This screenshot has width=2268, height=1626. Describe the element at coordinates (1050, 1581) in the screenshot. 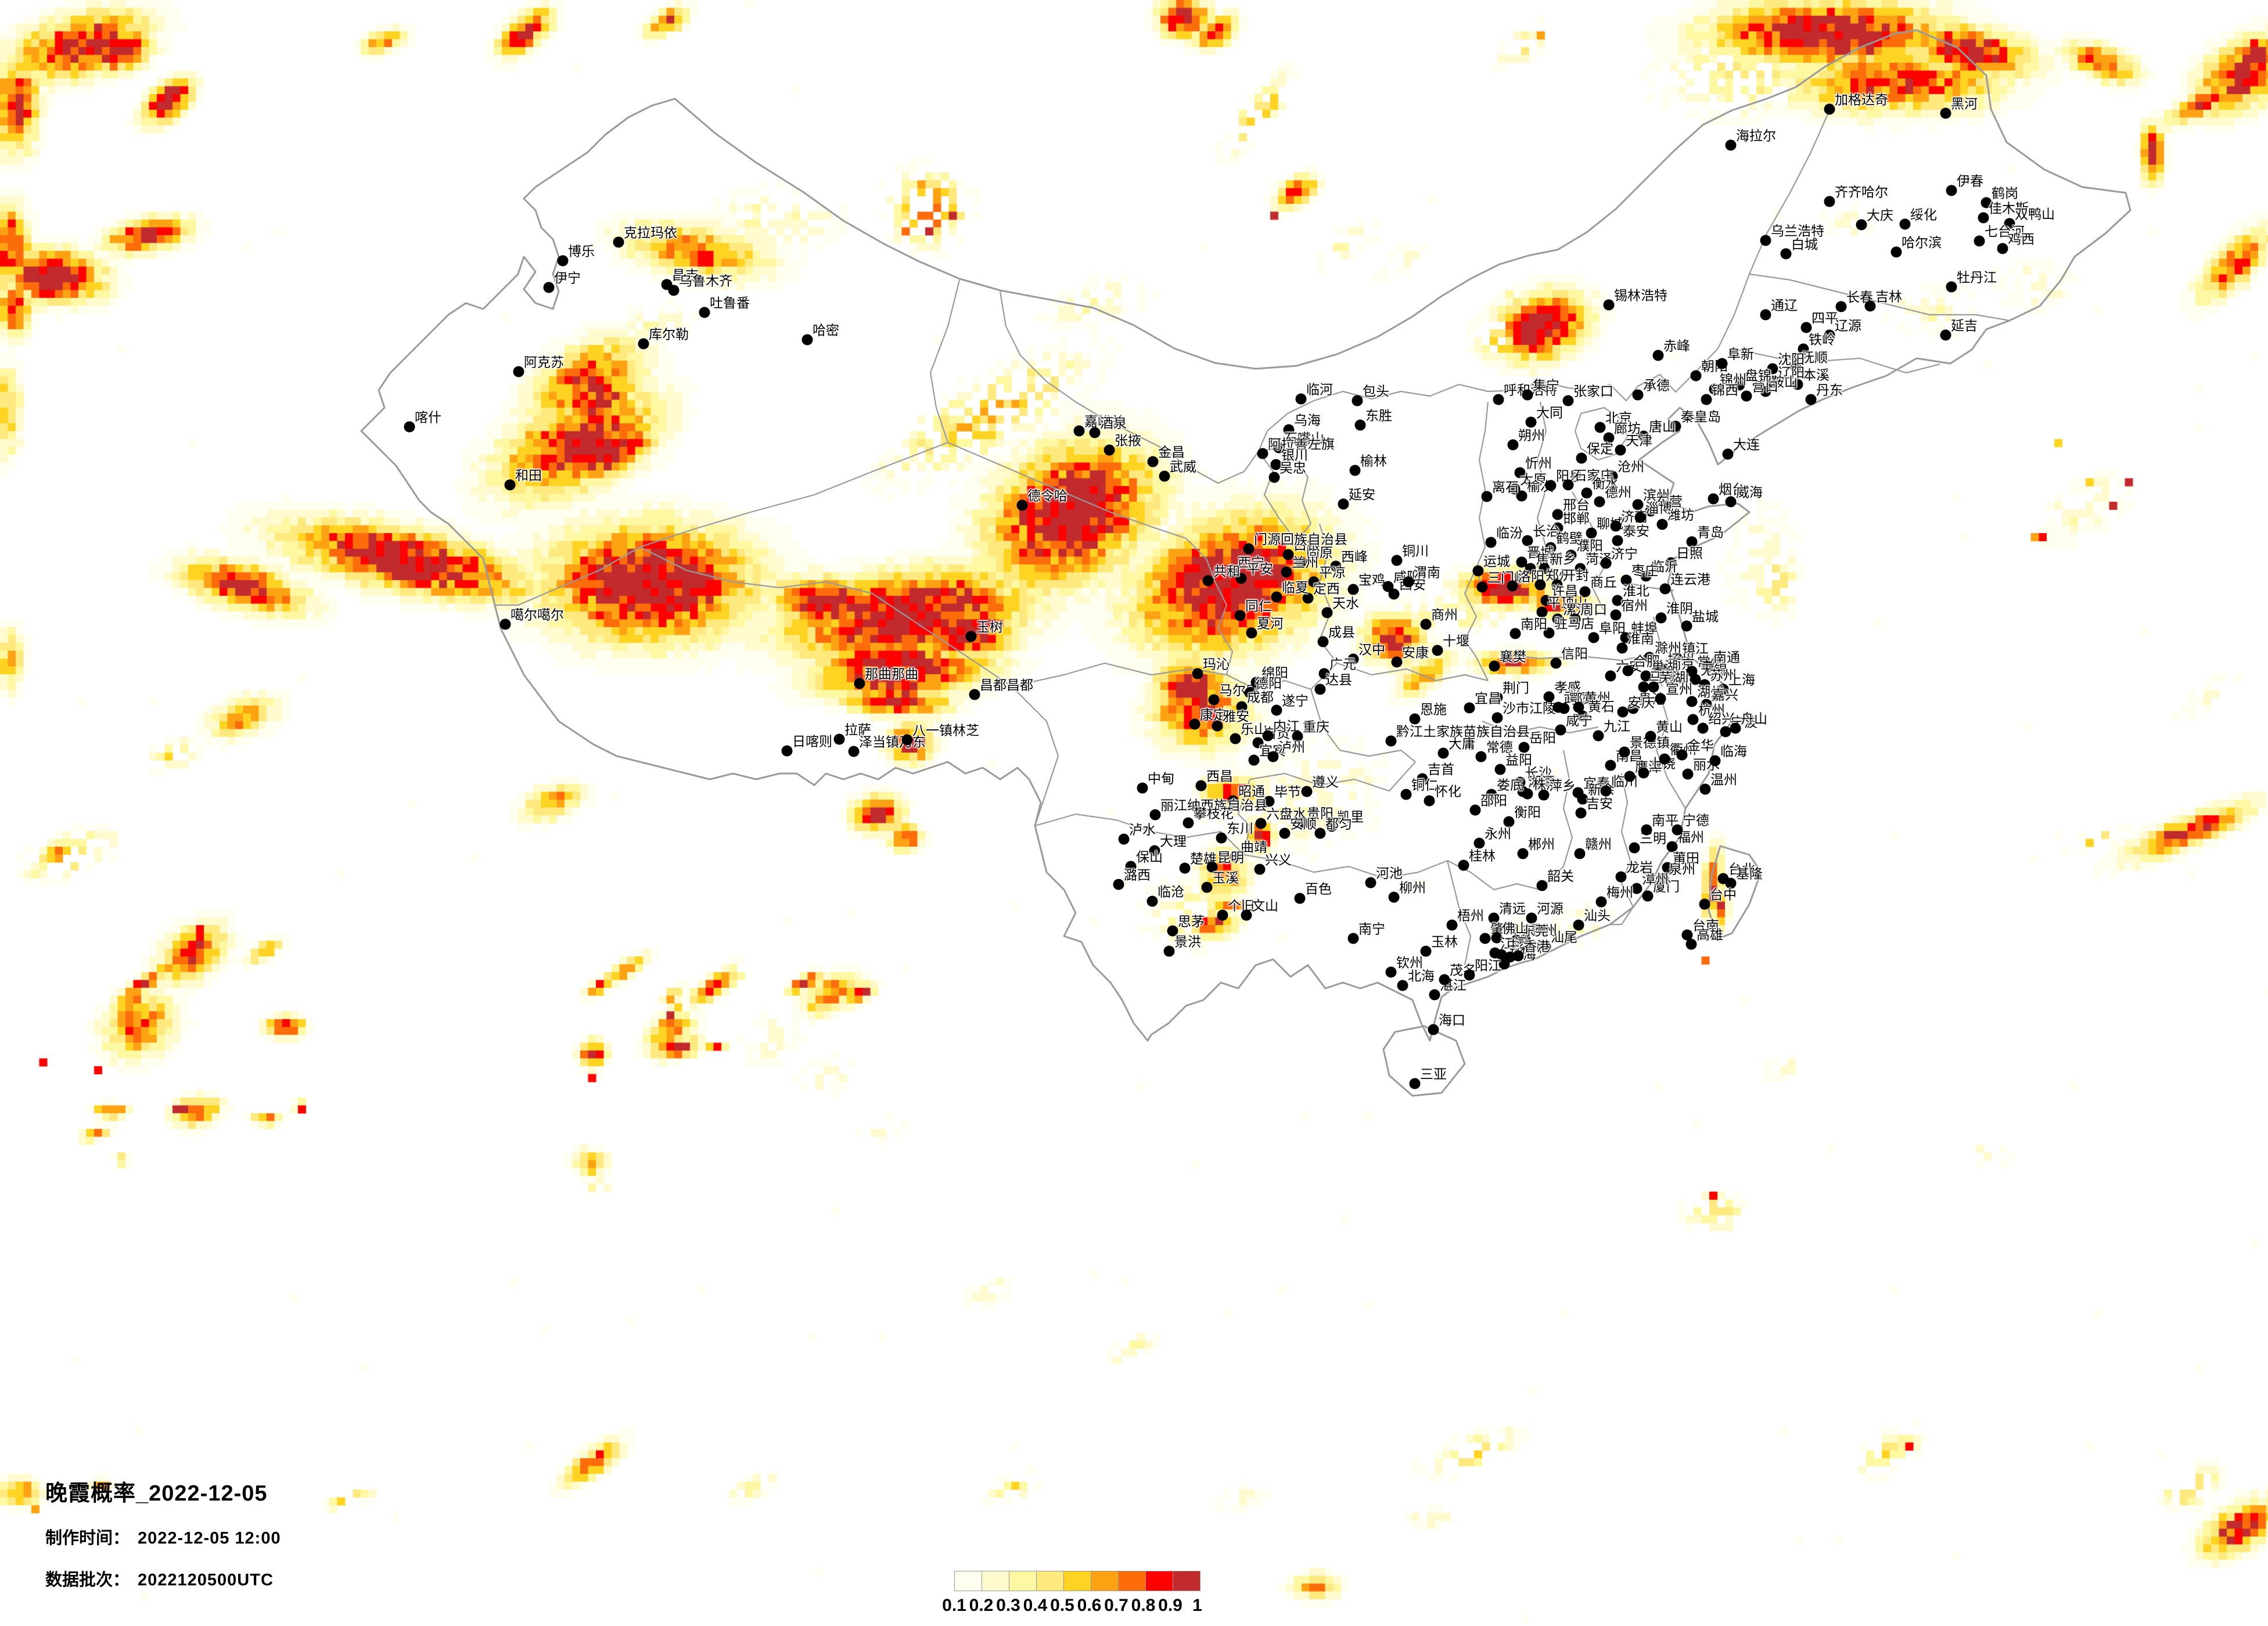

I see `legend-swatch-0.4` at that location.